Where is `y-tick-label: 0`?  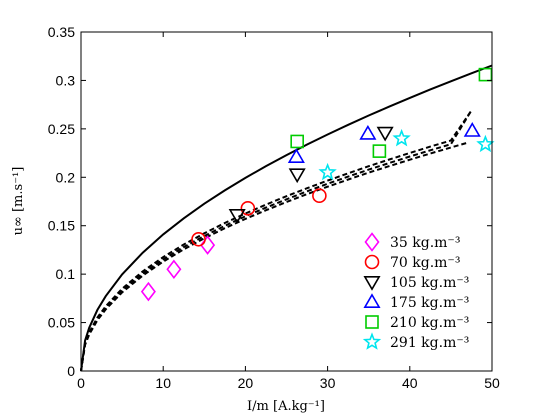 y-tick-label: 0 is located at coordinates (71, 371).